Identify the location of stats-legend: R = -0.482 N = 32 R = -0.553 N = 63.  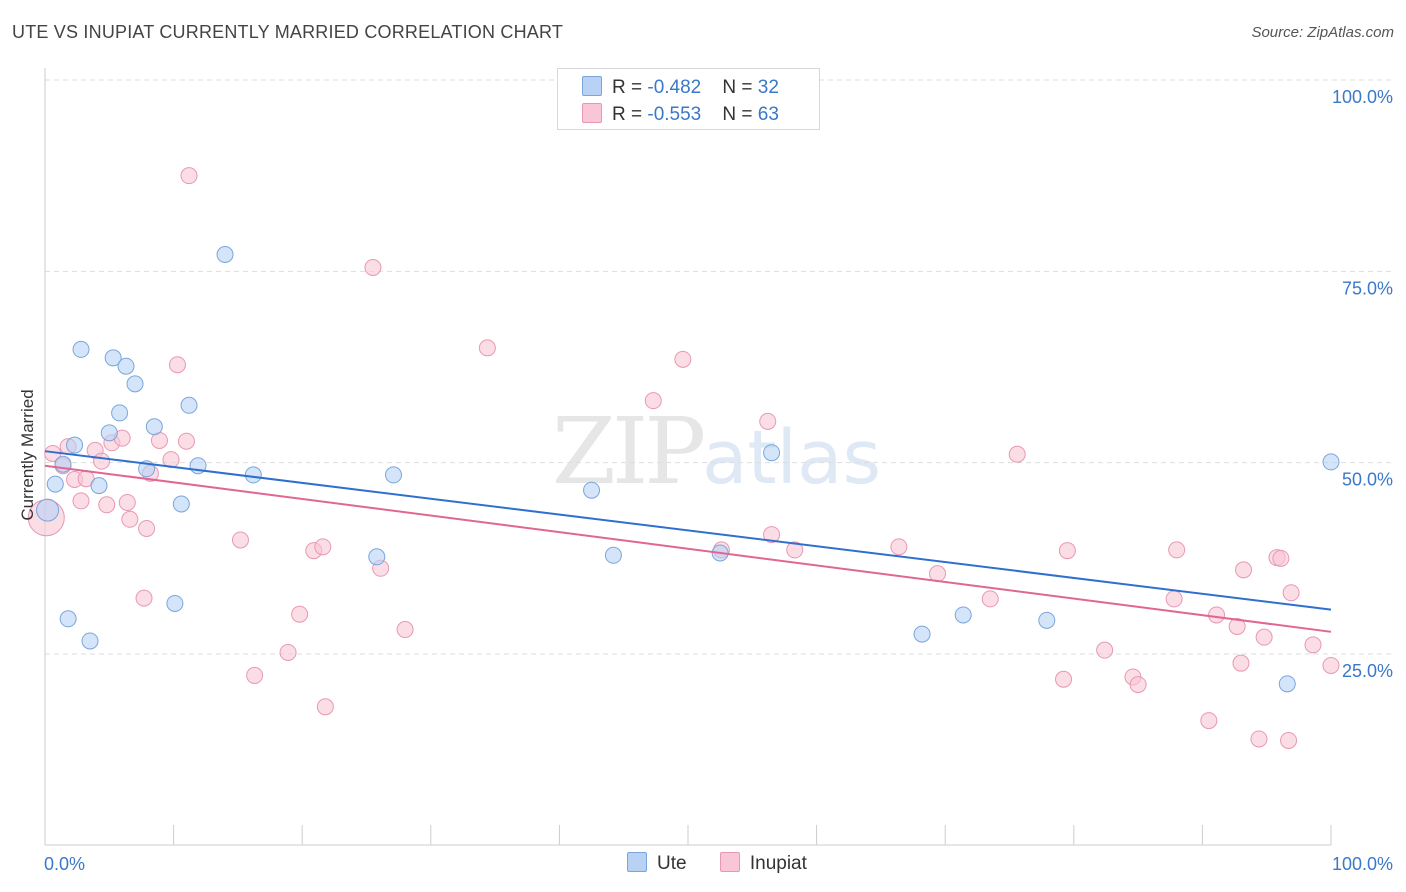
(688, 99).